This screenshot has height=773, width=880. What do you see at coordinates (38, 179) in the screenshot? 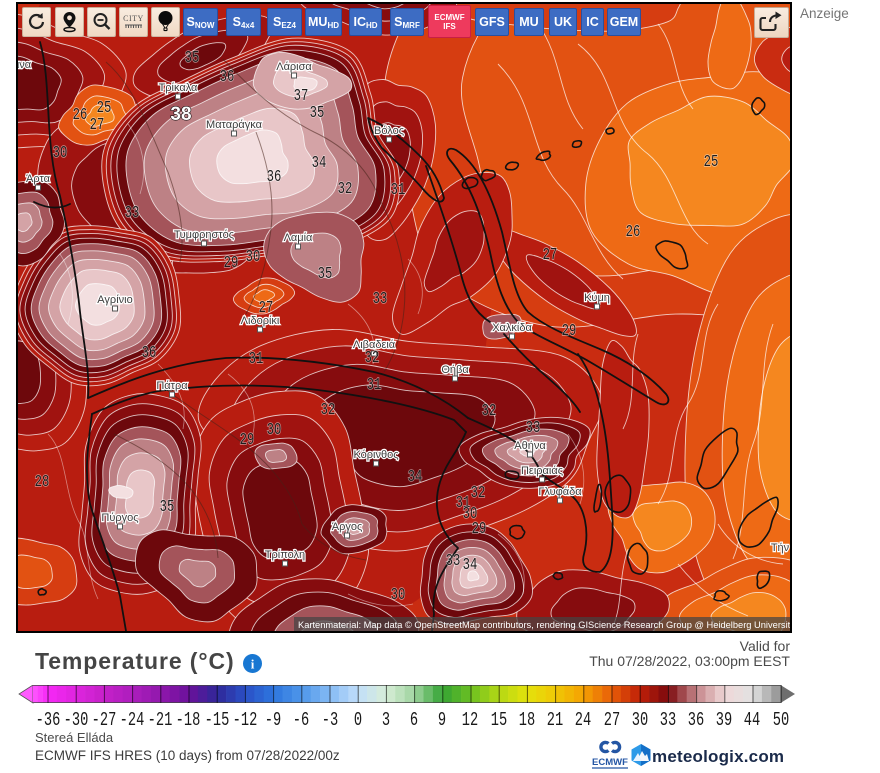
I see `svg-text: Άρτα` at bounding box center [38, 179].